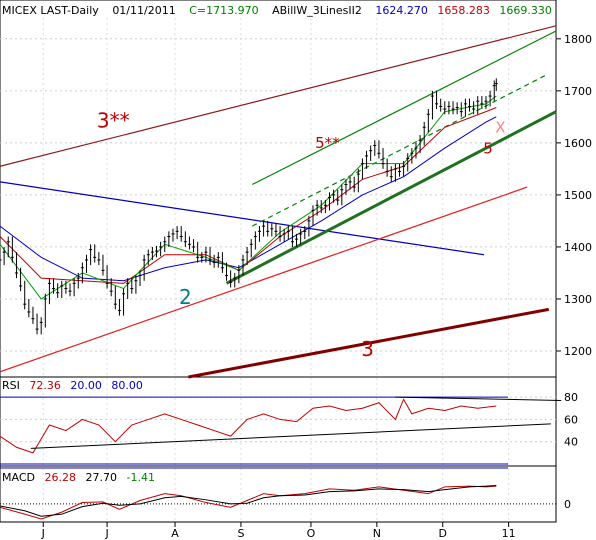 This screenshot has height=540, width=596. I want to click on price-y-tick-label: 1200, so click(578, 351).